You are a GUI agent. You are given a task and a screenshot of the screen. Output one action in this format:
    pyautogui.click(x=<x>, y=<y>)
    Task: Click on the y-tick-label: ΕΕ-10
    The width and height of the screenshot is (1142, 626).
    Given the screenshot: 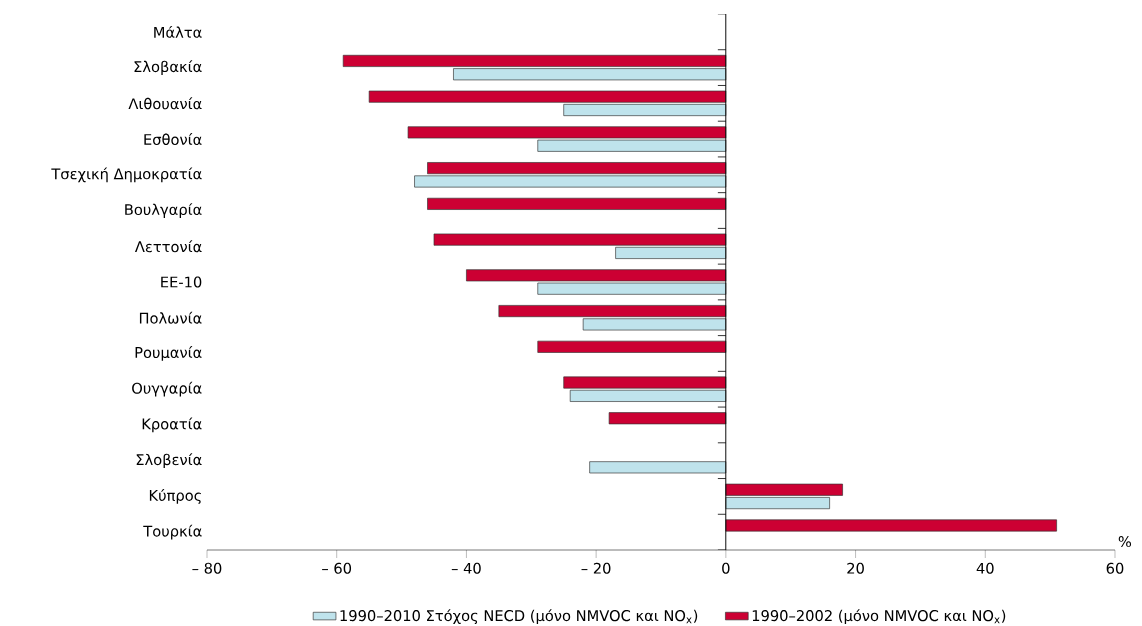 What is the action you would take?
    pyautogui.click(x=181, y=282)
    